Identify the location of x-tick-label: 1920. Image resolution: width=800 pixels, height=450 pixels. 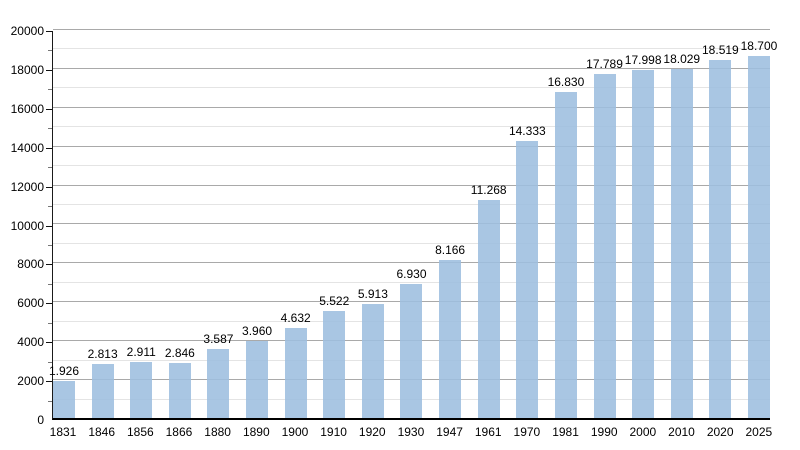
(372, 432).